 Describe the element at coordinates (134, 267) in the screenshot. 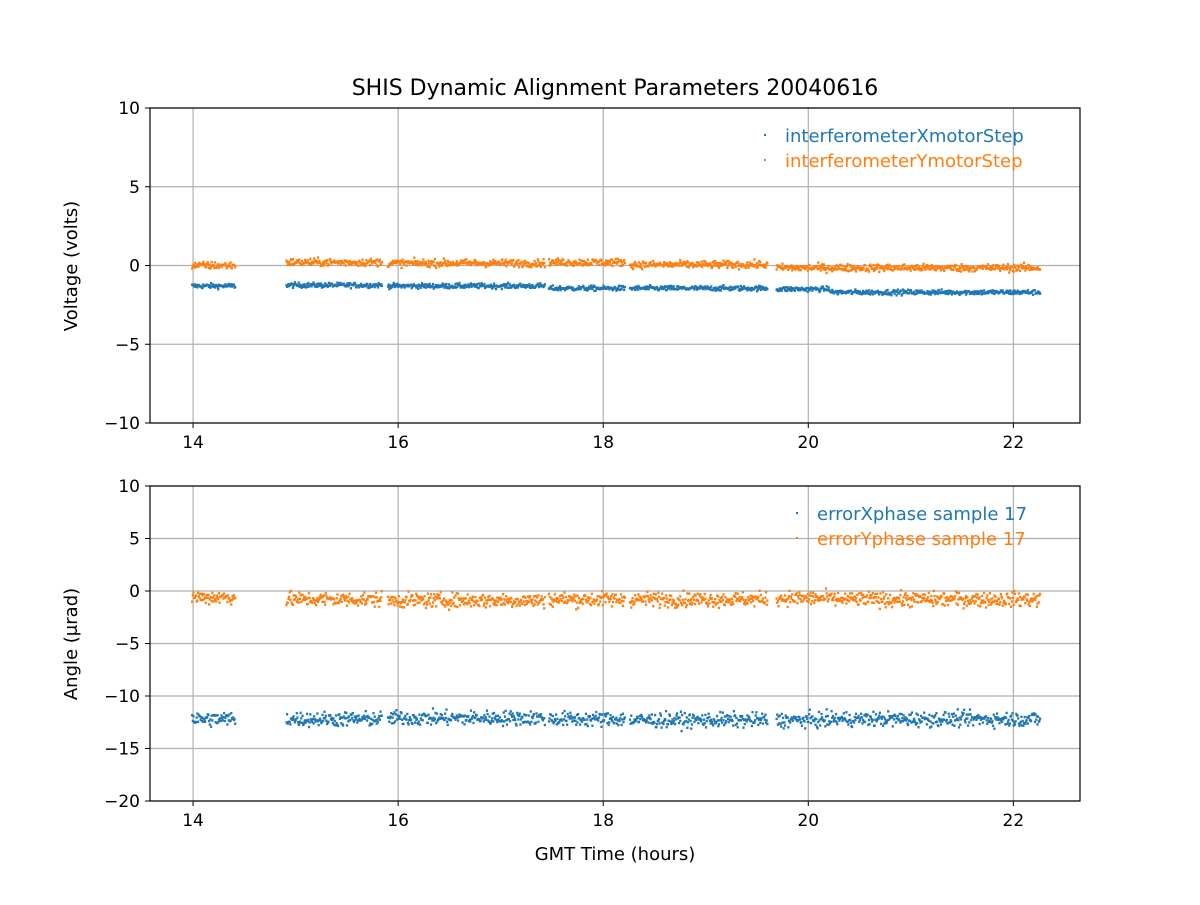

I see `y-tick-label: 0` at that location.